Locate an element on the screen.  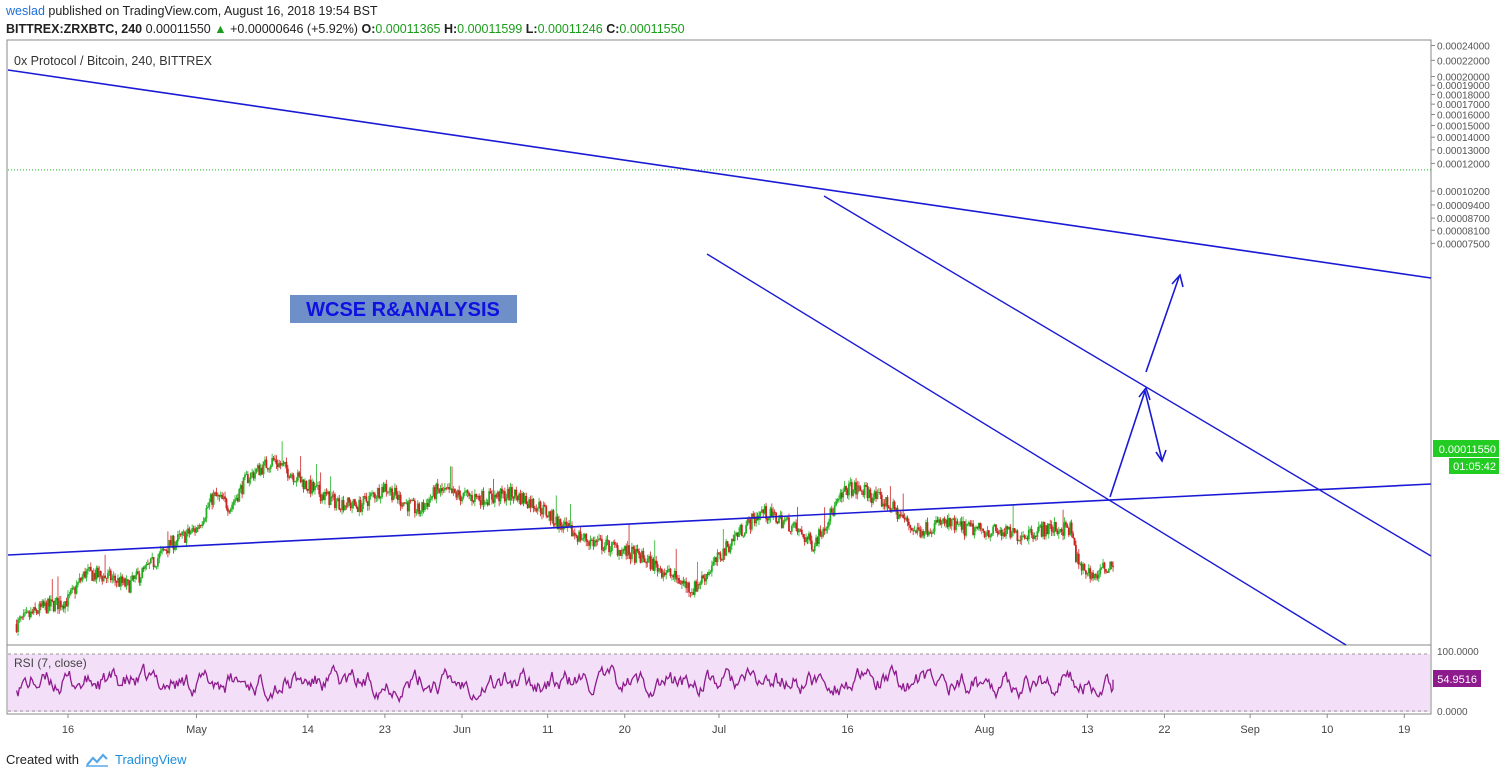
arrow-head-down-icon is located at coordinates (1161, 456).